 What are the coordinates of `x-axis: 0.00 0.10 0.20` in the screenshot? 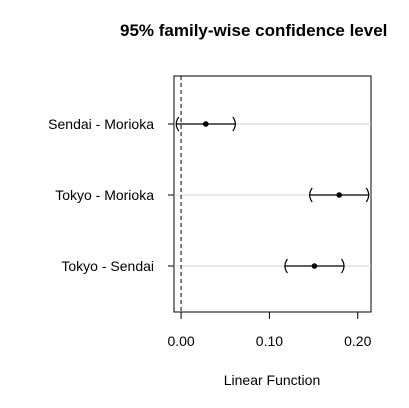 It's located at (269, 330).